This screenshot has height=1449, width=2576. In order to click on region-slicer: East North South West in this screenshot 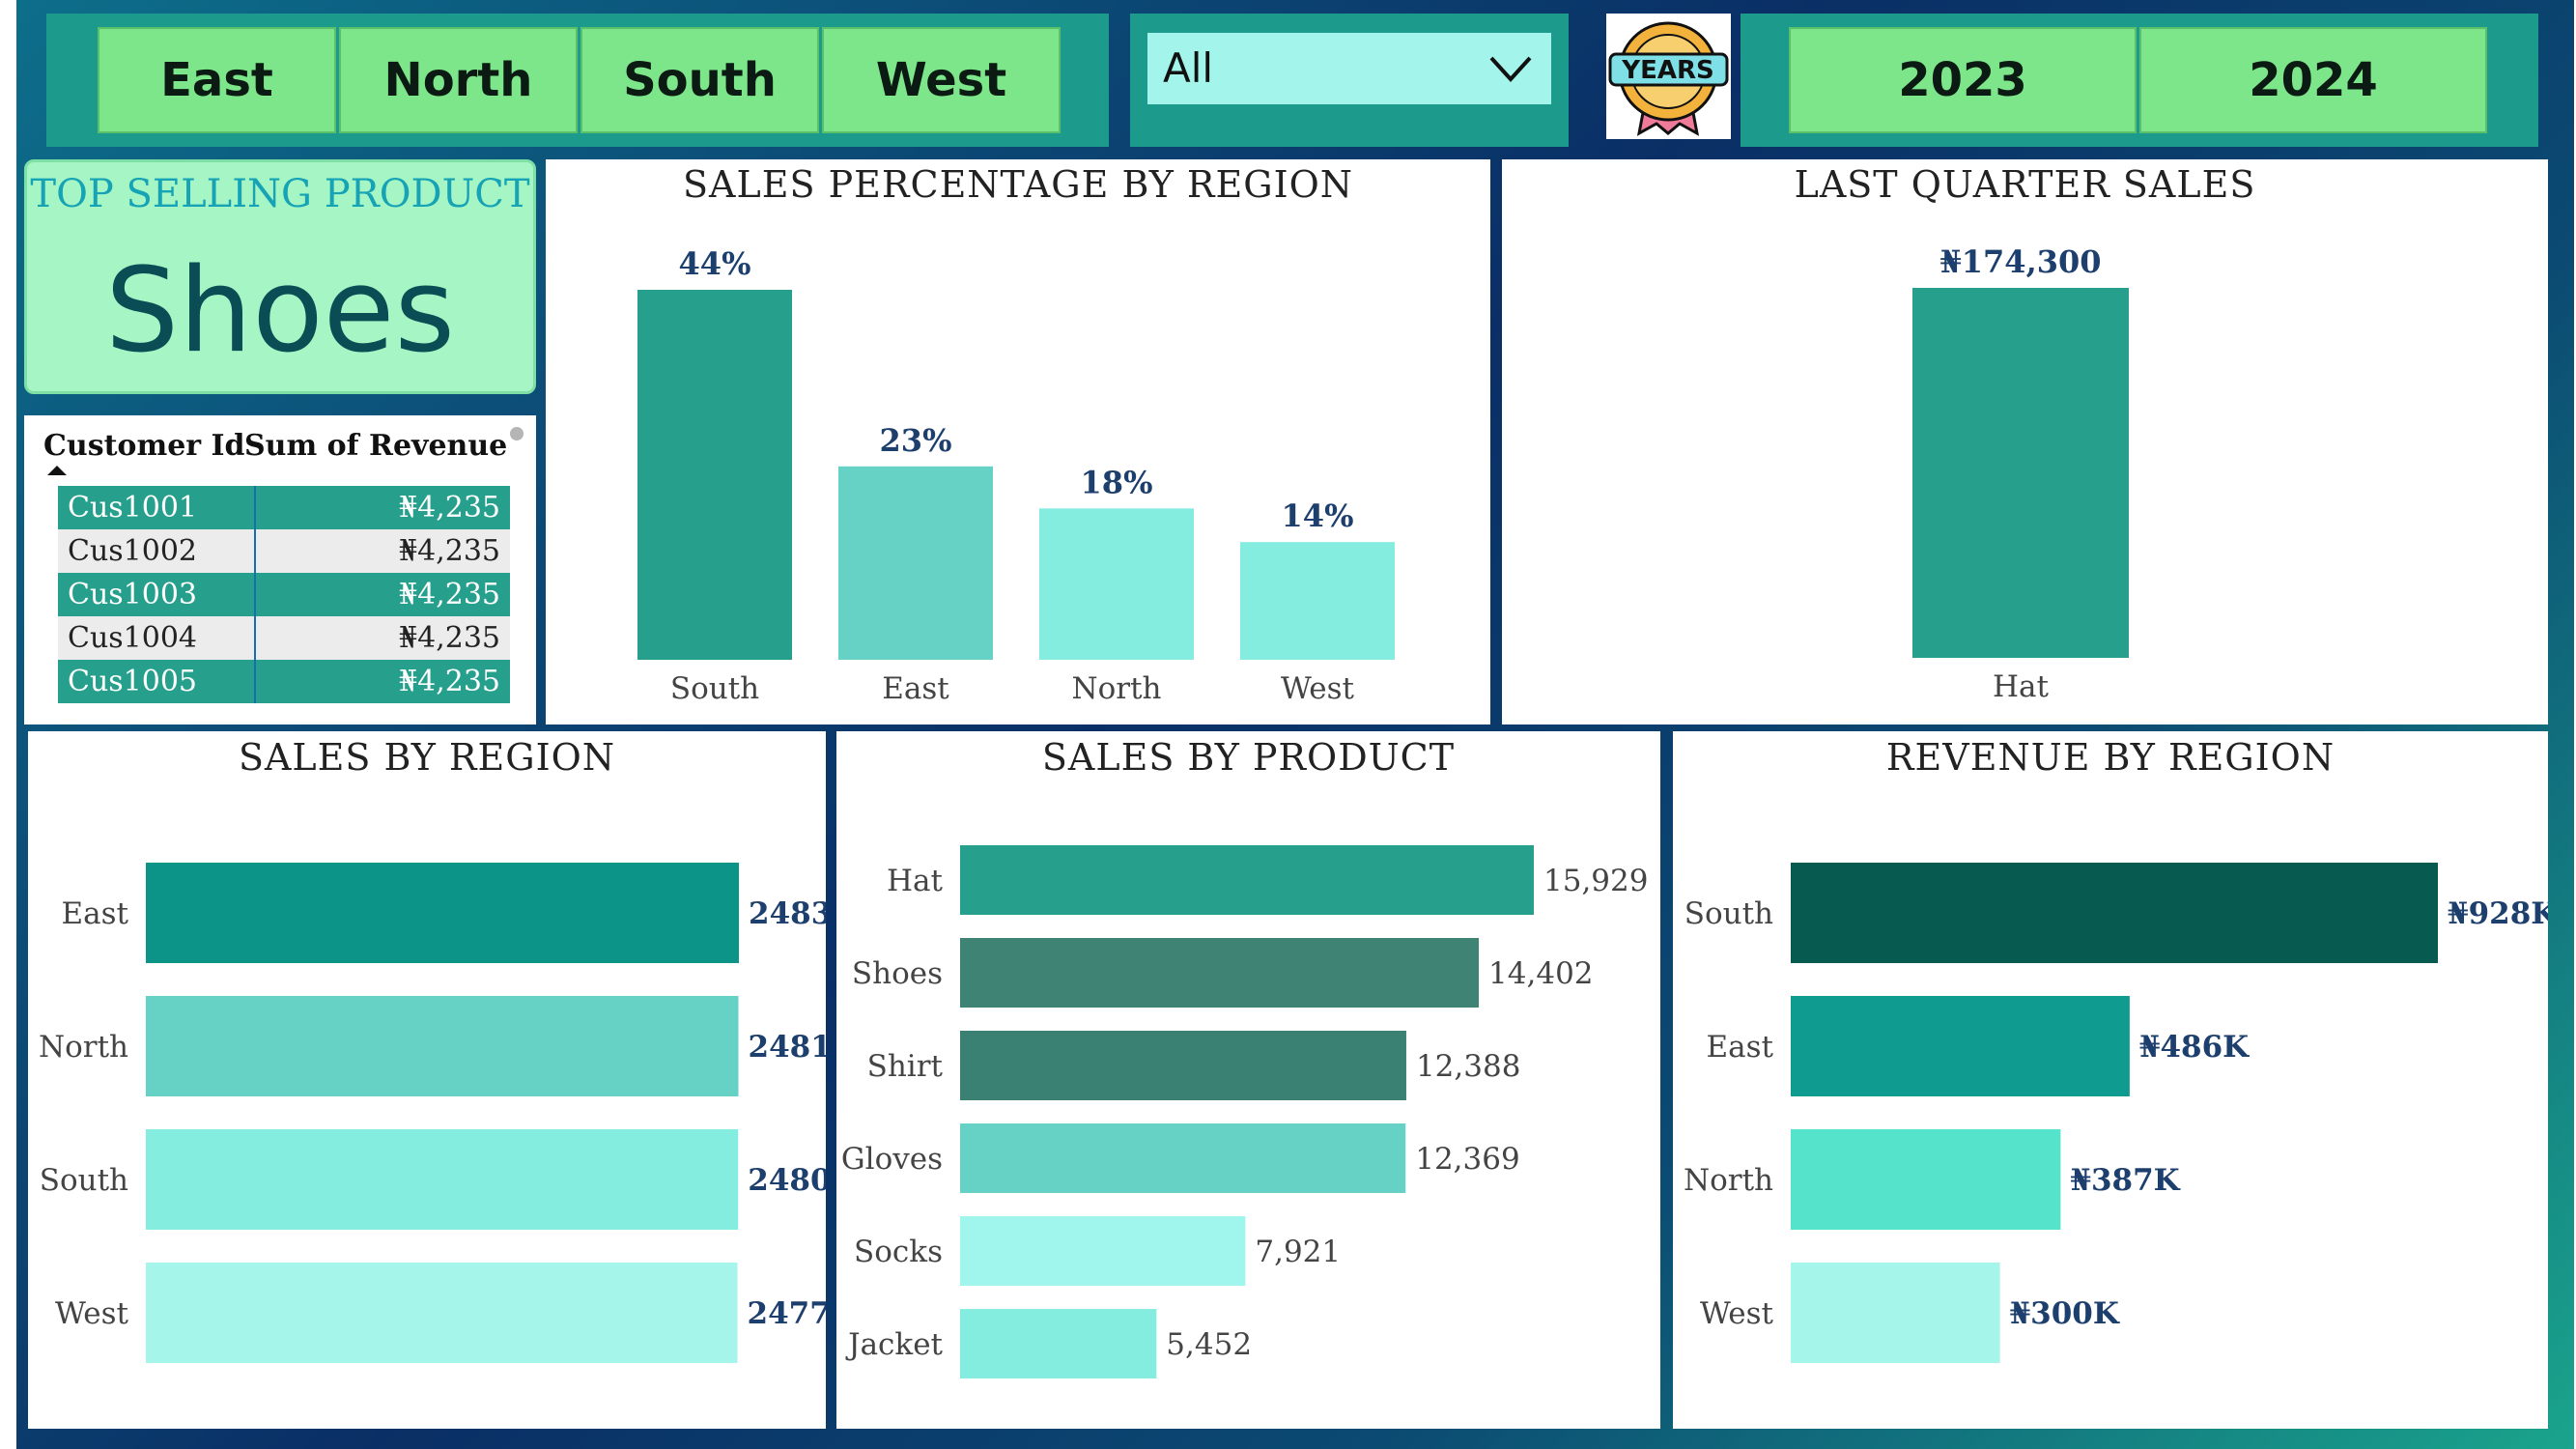, I will do `click(577, 80)`.